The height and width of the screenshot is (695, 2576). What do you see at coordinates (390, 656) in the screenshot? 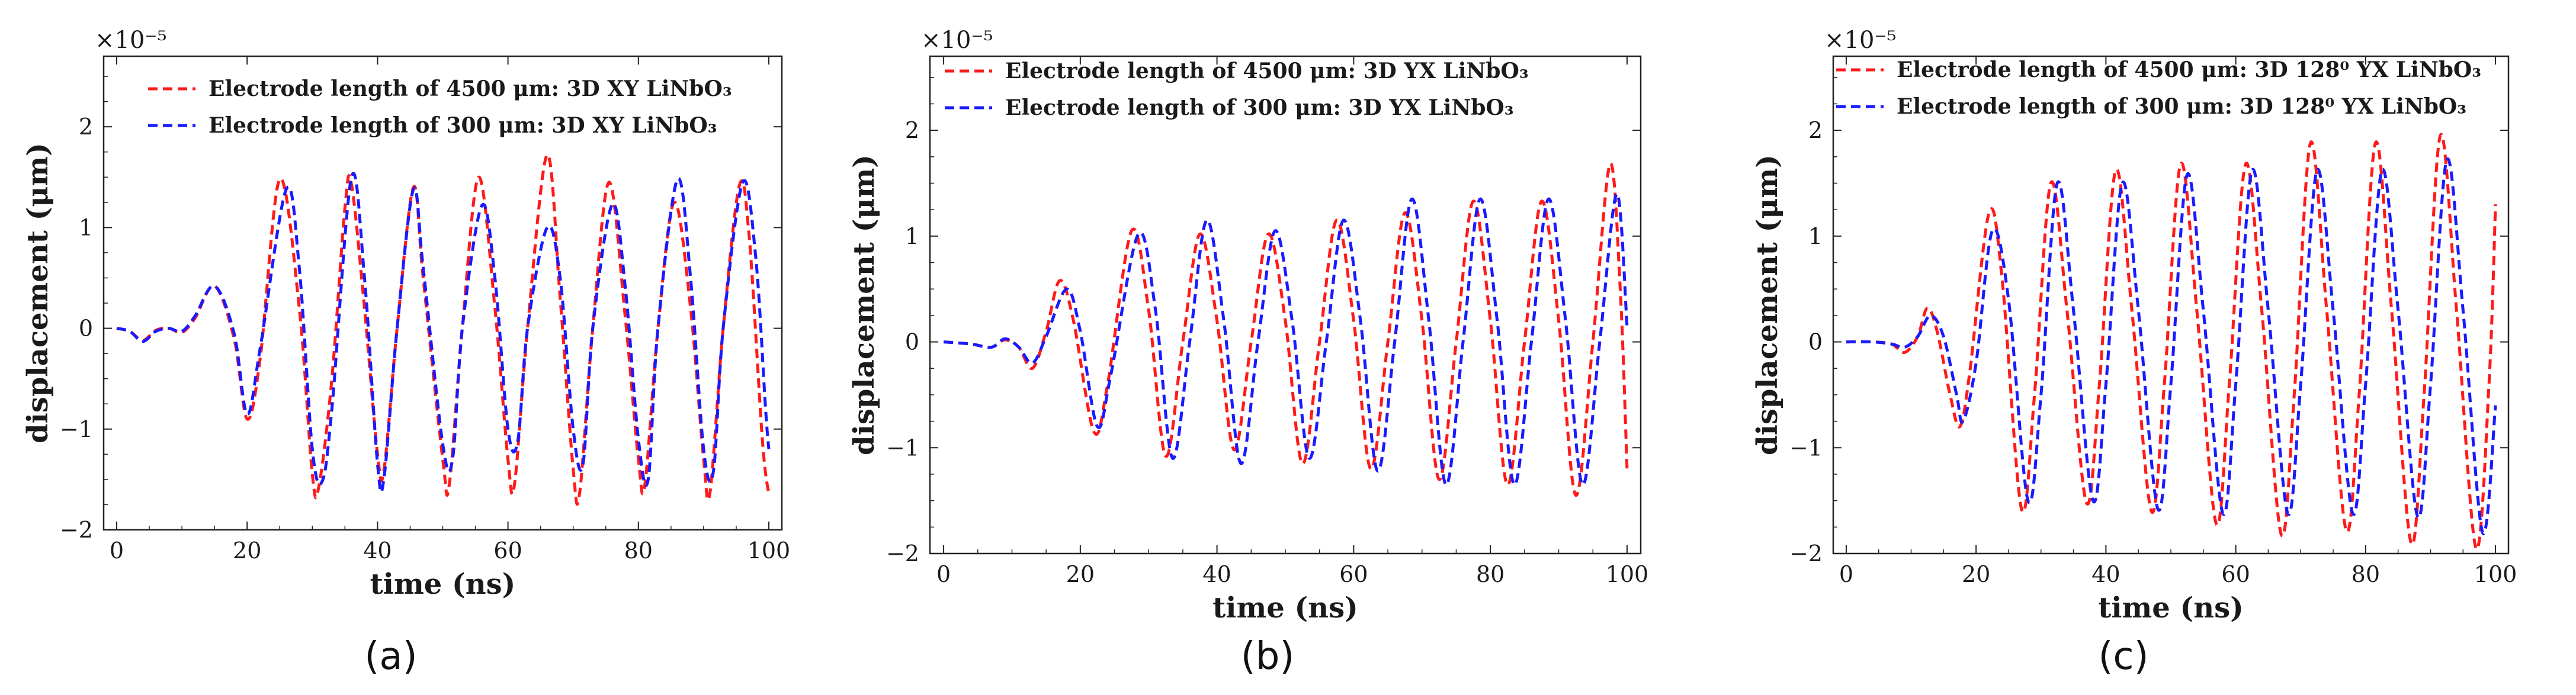
I see `panel-caption: (a)` at bounding box center [390, 656].